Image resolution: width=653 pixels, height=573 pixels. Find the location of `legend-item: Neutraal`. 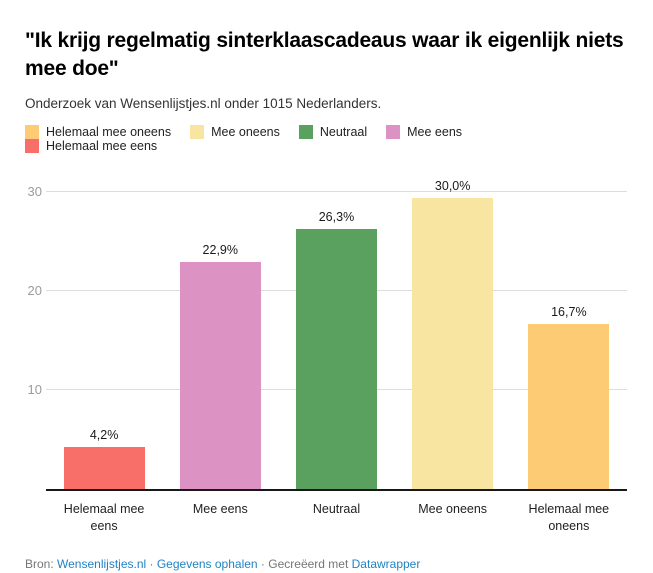

legend-item: Neutraal is located at coordinates (333, 132).